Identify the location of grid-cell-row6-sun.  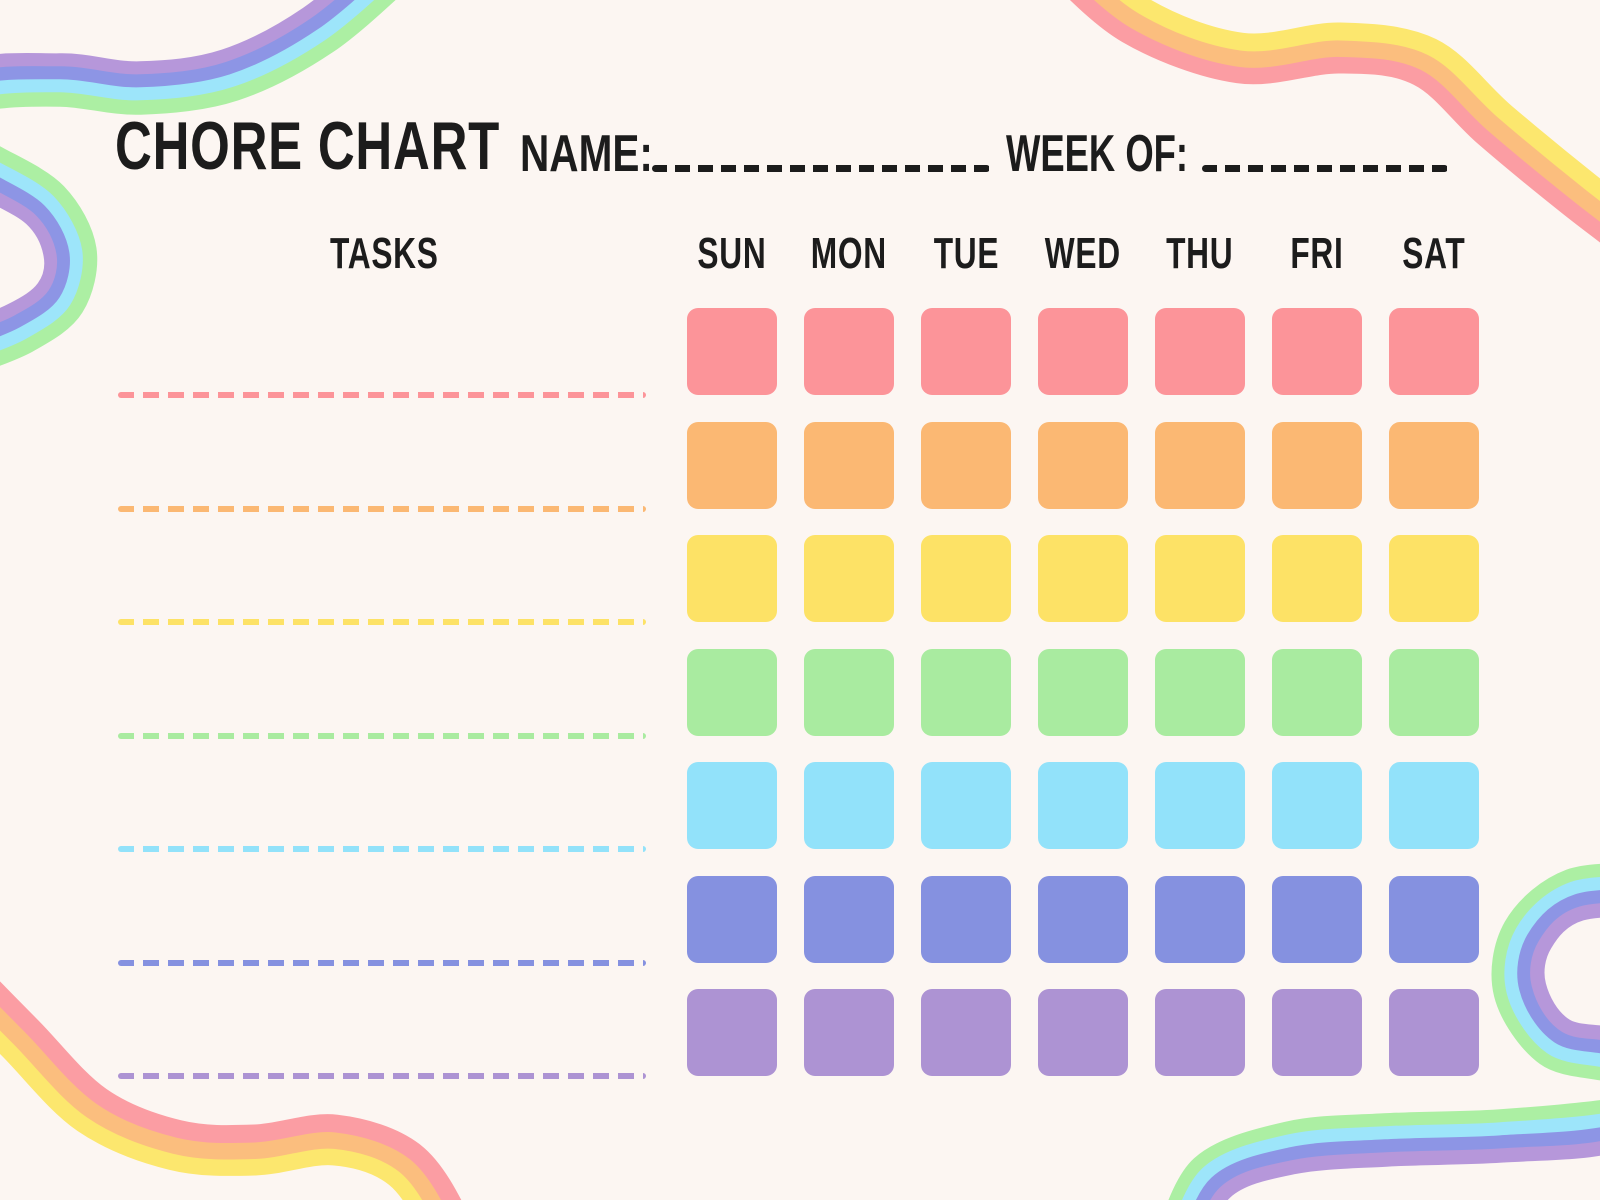
(732, 919).